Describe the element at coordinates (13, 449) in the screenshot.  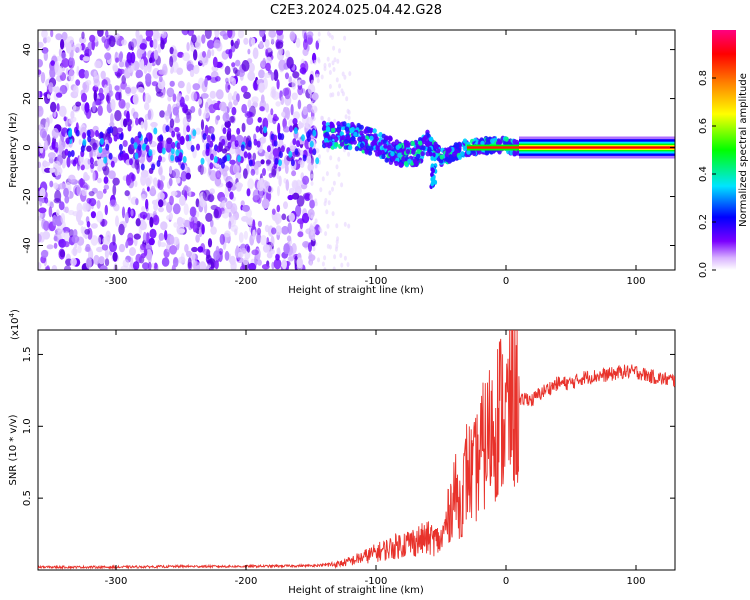
I see `snr-ylabel: SNR (10 * v/v)` at that location.